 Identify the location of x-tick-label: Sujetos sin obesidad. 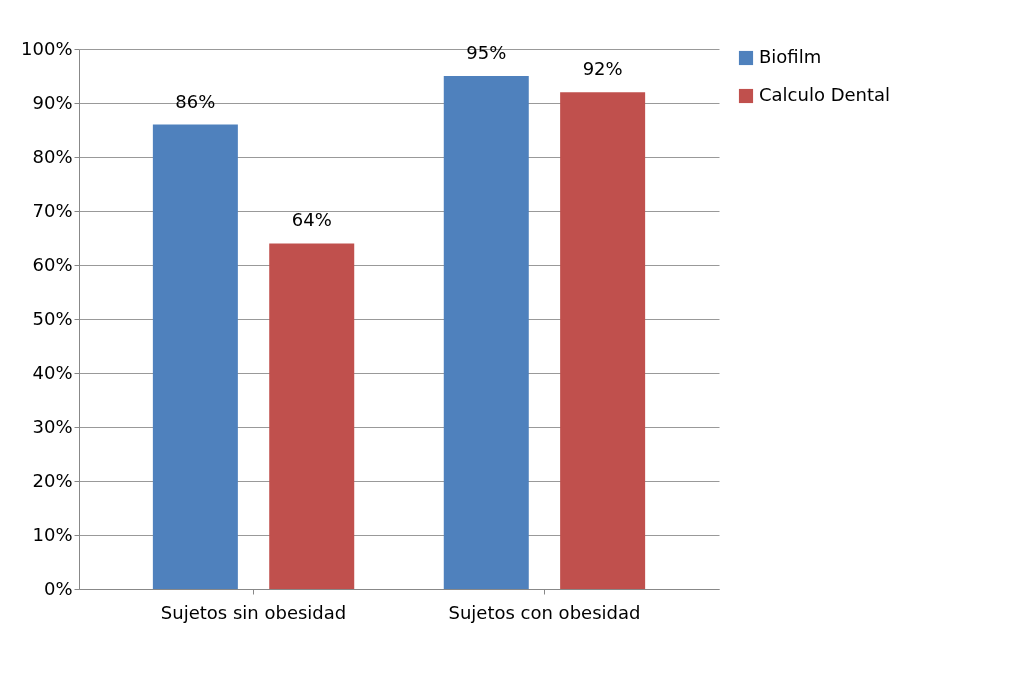
(253, 612).